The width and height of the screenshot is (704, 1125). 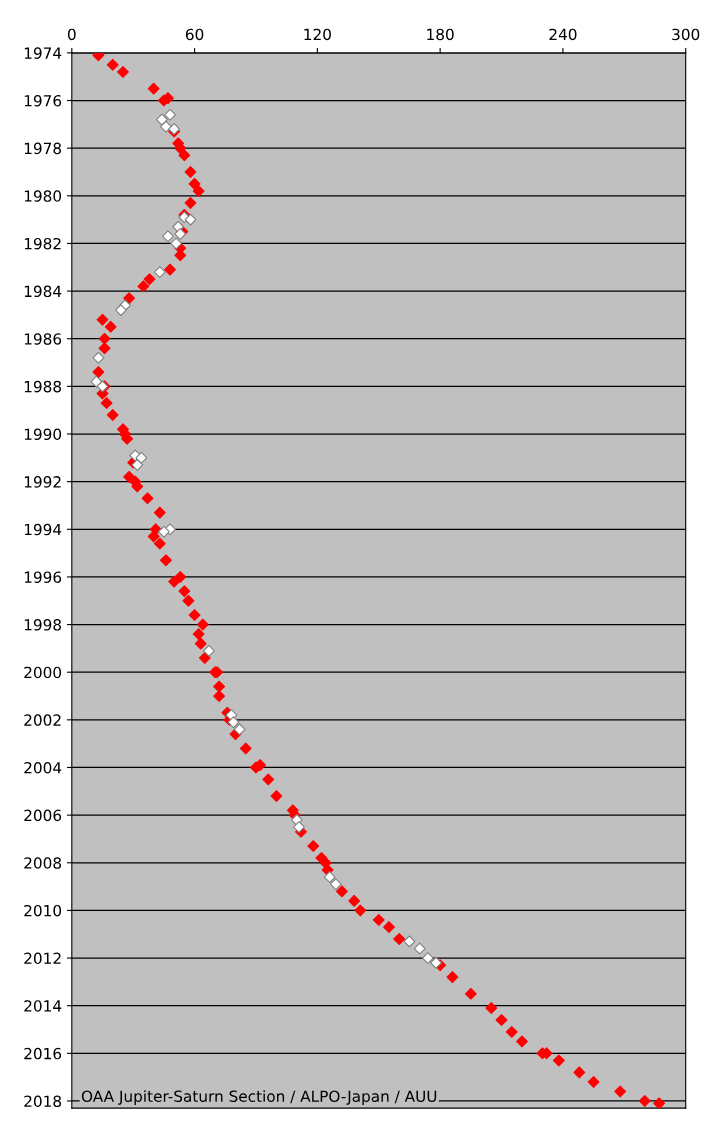 What do you see at coordinates (43, 815) in the screenshot?
I see `y-tick-label: 2006` at bounding box center [43, 815].